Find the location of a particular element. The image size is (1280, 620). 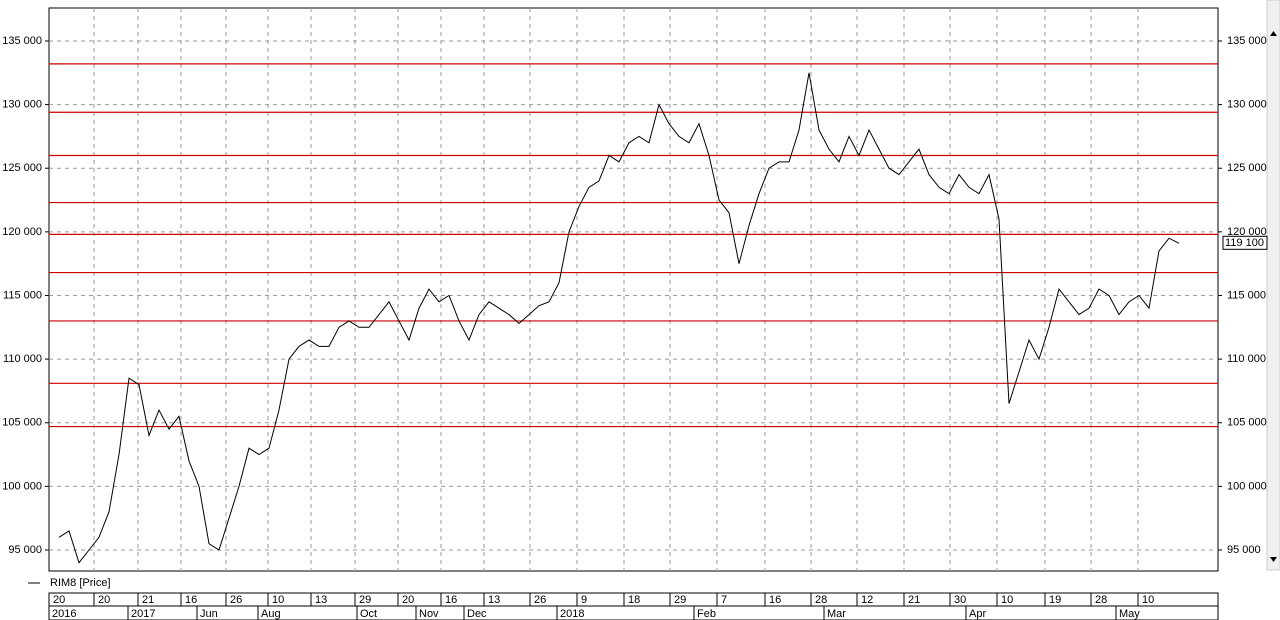

x-tick-label: 7 is located at coordinates (724, 600).